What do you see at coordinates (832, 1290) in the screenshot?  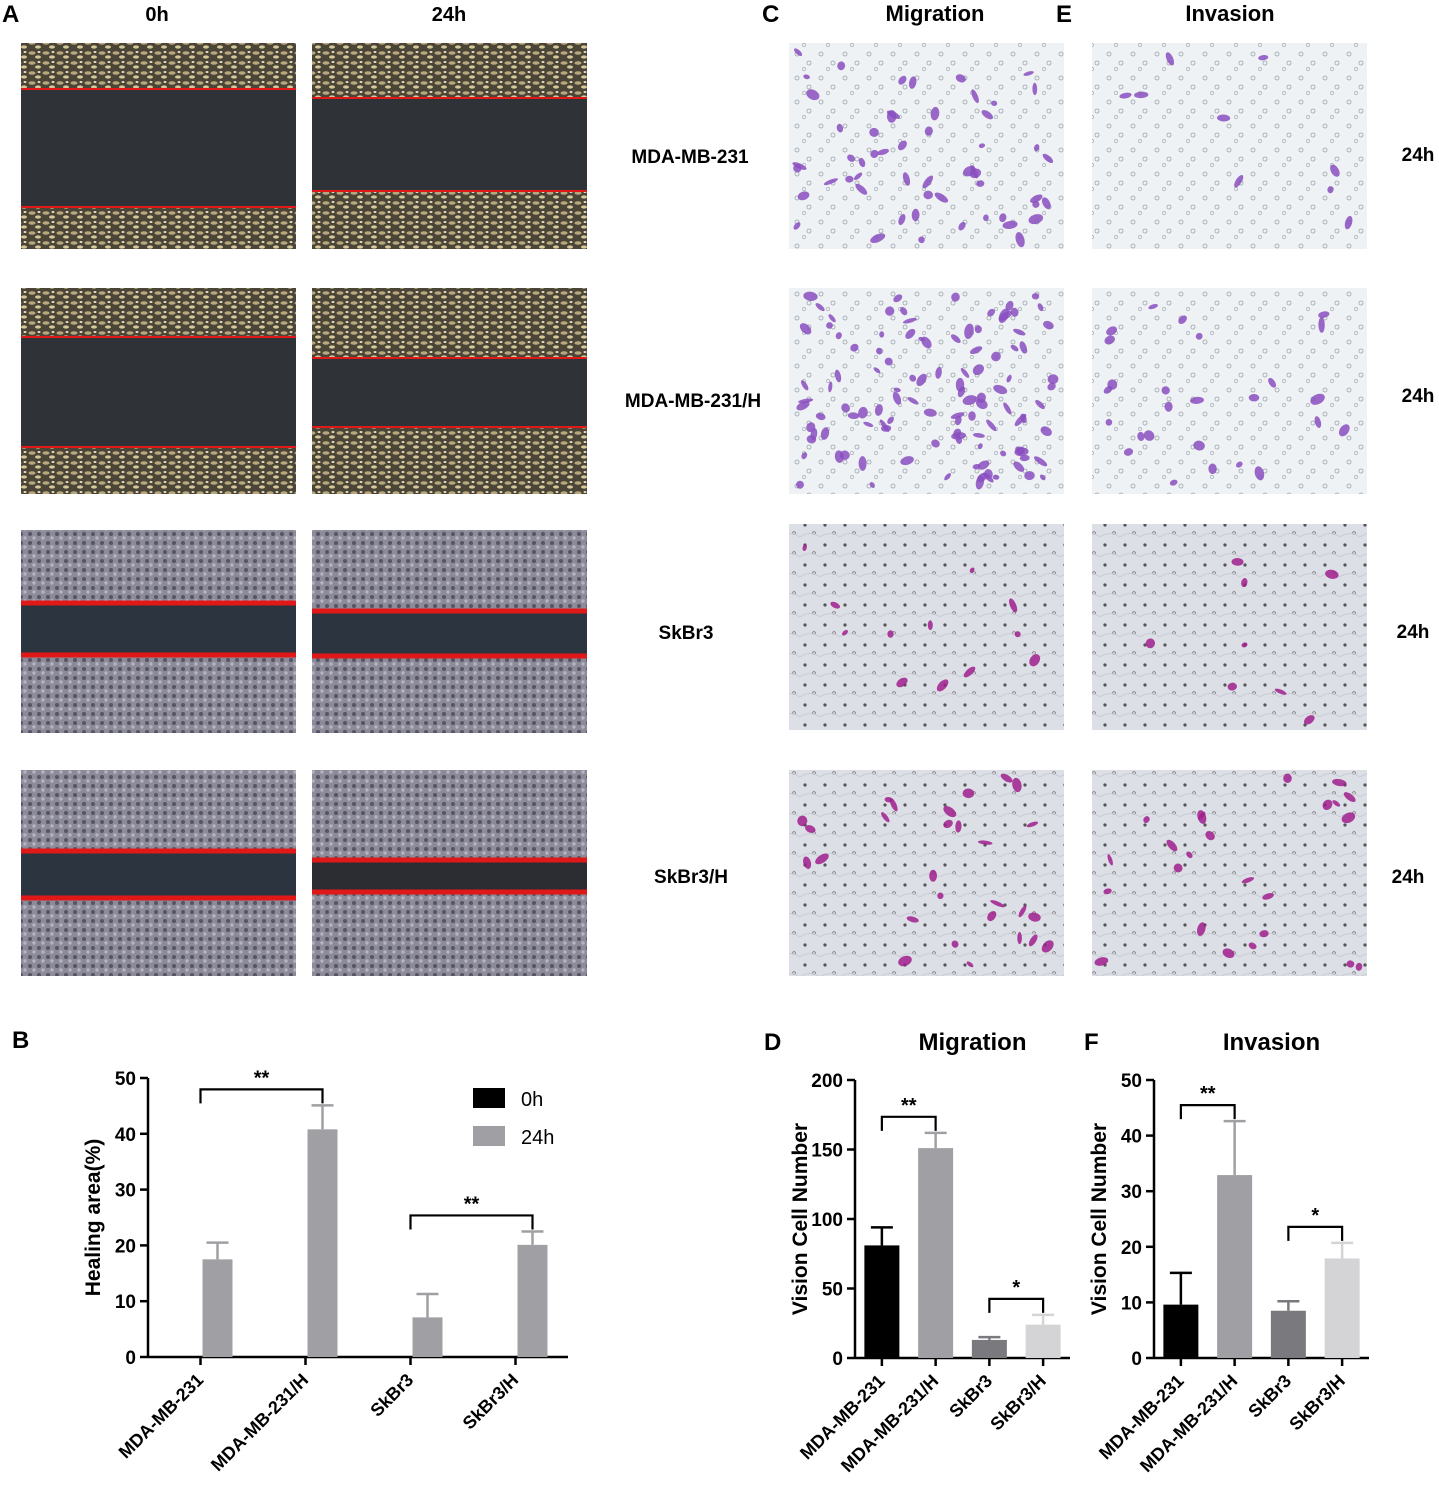 I see `y-tick-label: 50` at bounding box center [832, 1290].